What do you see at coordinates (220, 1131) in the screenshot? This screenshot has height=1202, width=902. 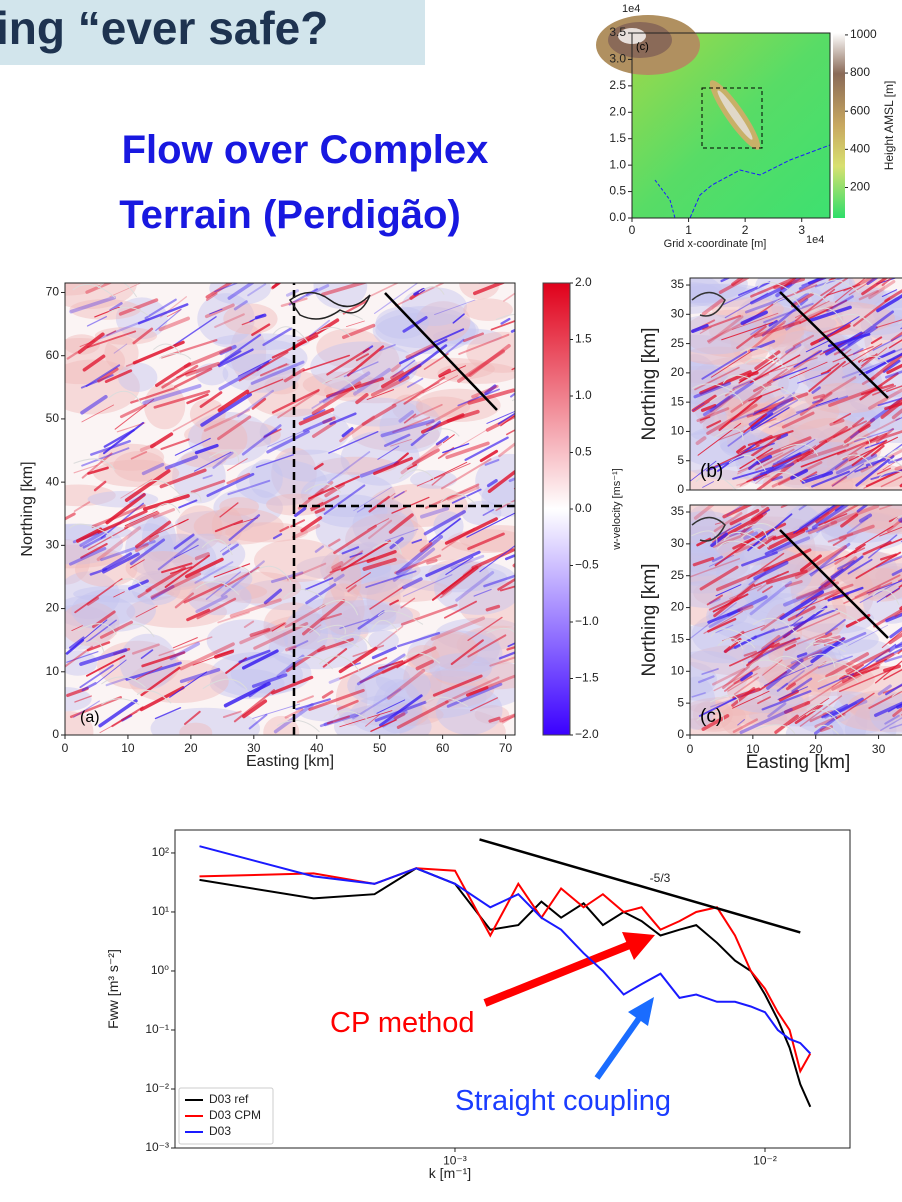 I see `legend-label: D03` at bounding box center [220, 1131].